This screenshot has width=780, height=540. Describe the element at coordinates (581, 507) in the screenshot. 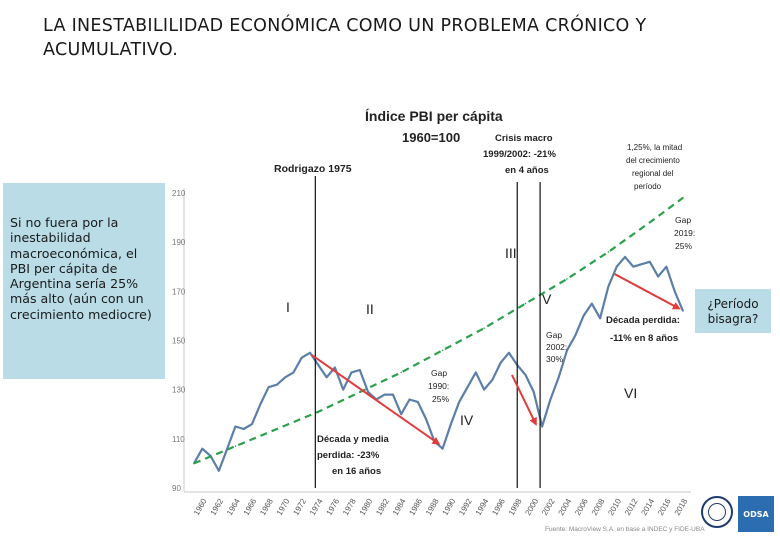

I see `x-tick-label: 2006` at that location.